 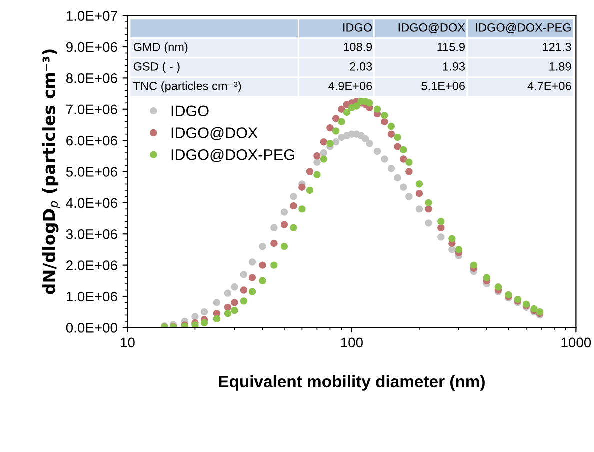 What do you see at coordinates (361, 66) in the screenshot?
I see `annotation: 2.03` at bounding box center [361, 66].